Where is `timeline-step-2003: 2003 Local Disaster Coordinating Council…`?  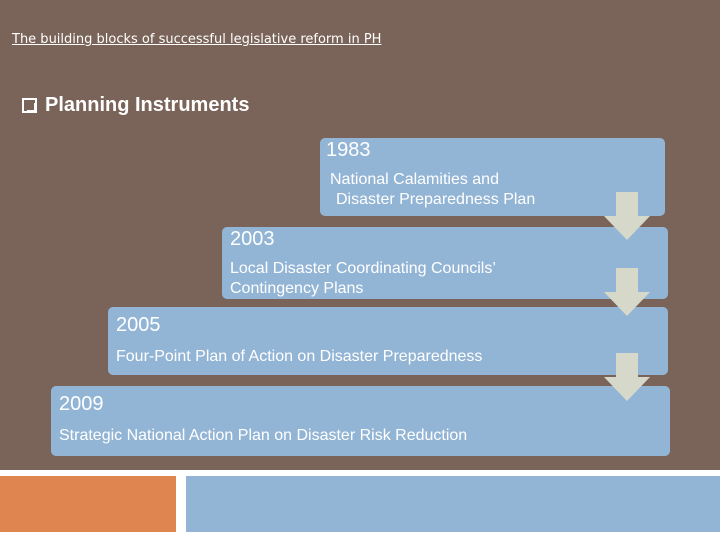
timeline-step-2003: 2003 Local Disaster Coordinating Council… is located at coordinates (445, 263).